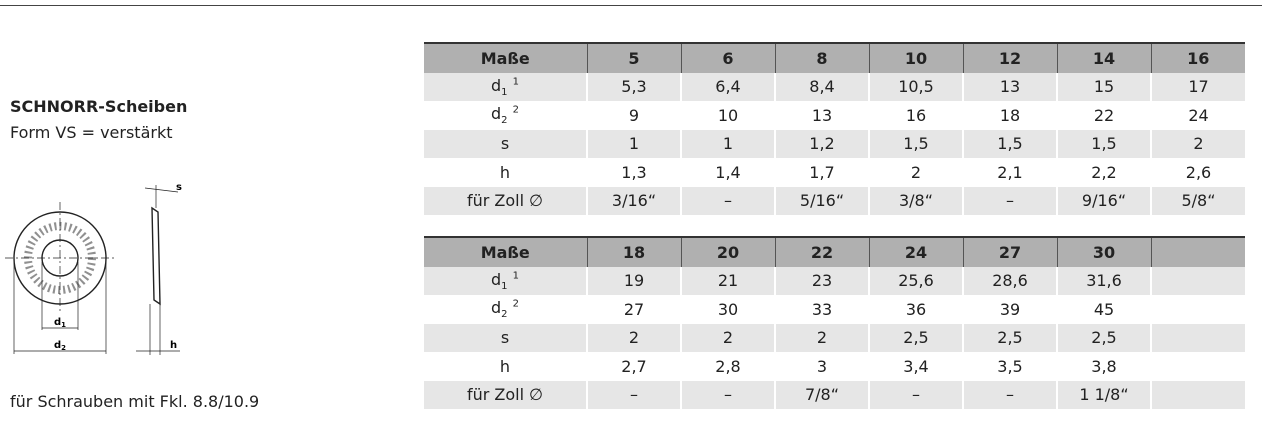  I want to click on cell: 7/8“, so click(821, 394).